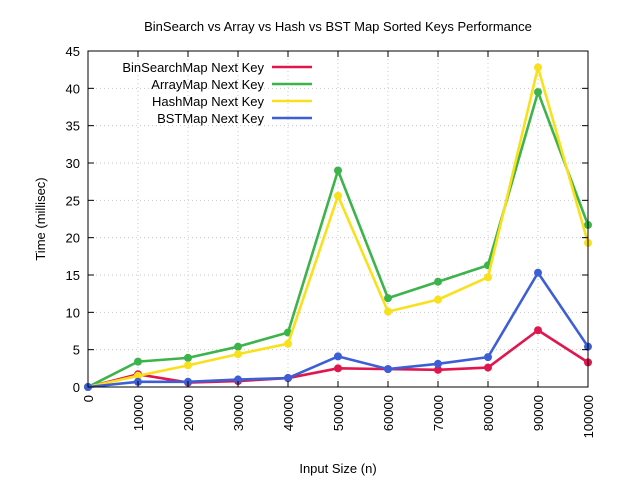 The image size is (640, 480). I want to click on y-tick-label: 35, so click(73, 126).